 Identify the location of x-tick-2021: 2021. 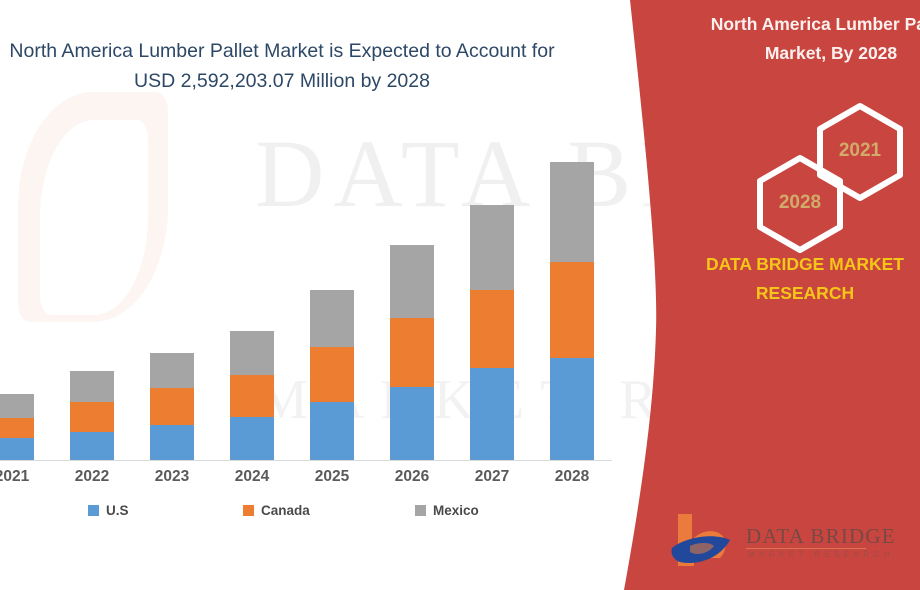
(15, 476).